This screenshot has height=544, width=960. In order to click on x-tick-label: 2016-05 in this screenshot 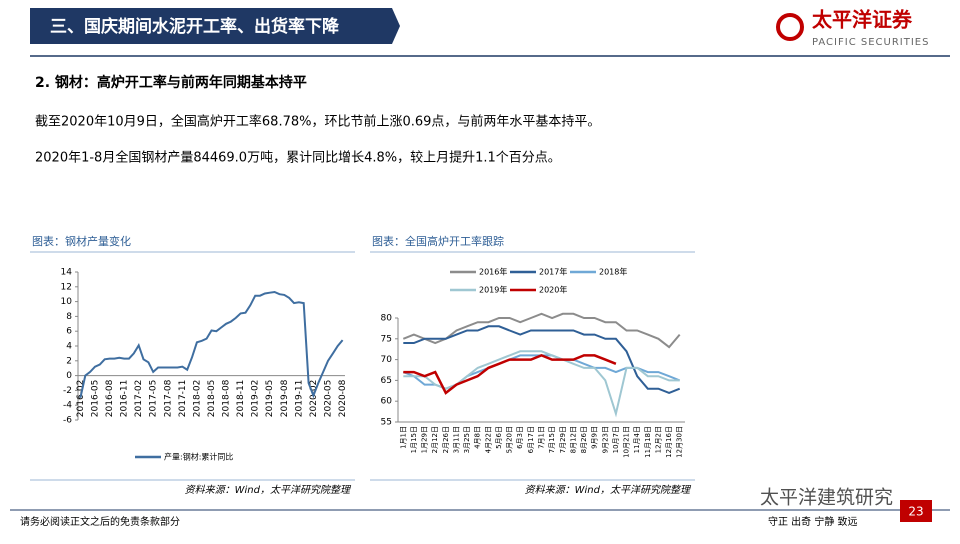, I will do `click(95, 399)`.